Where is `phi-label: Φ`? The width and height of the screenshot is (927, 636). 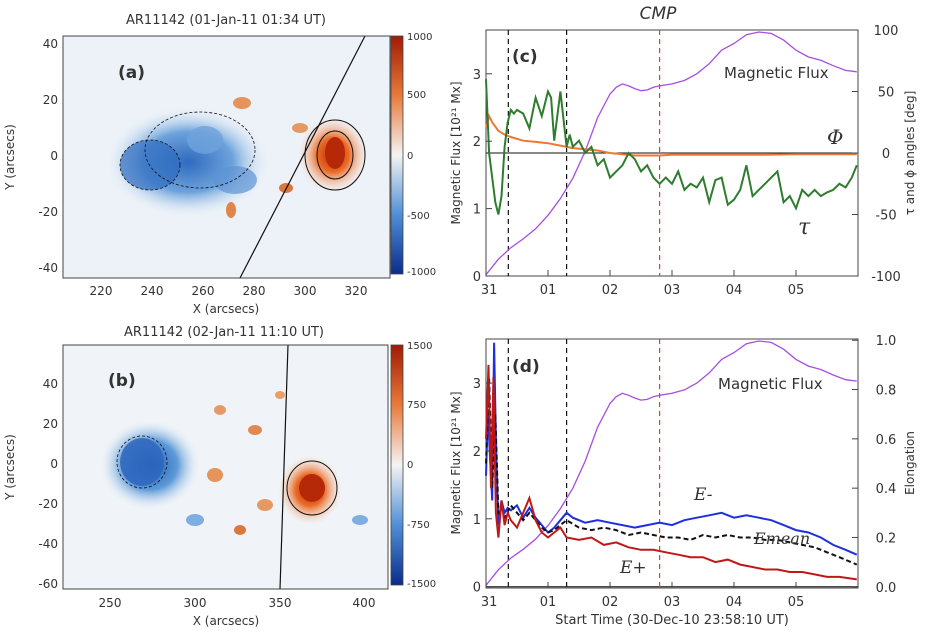 phi-label: Φ is located at coordinates (835, 137).